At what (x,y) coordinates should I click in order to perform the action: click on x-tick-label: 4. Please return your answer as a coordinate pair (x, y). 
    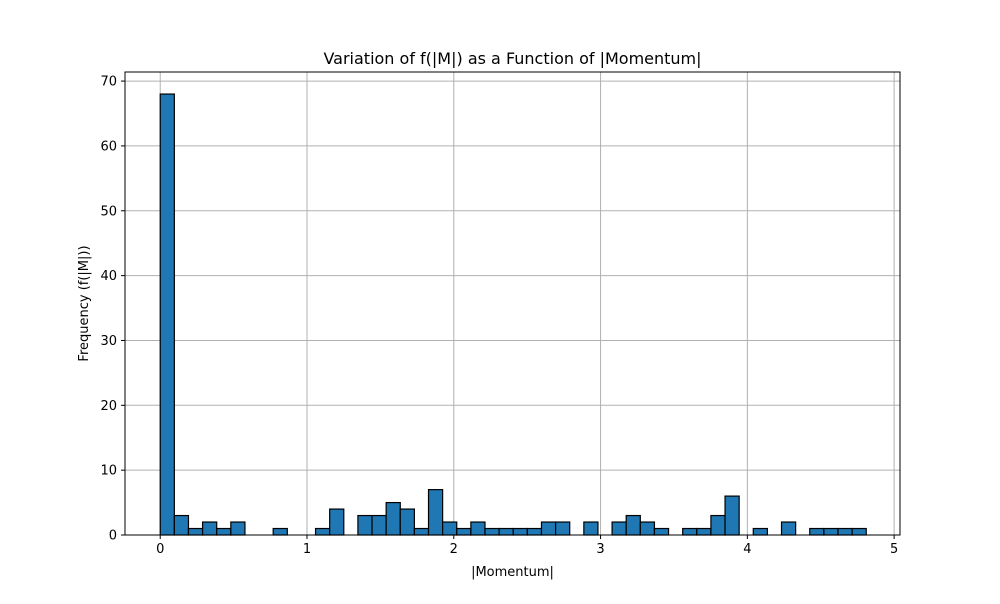
    Looking at the image, I should click on (747, 549).